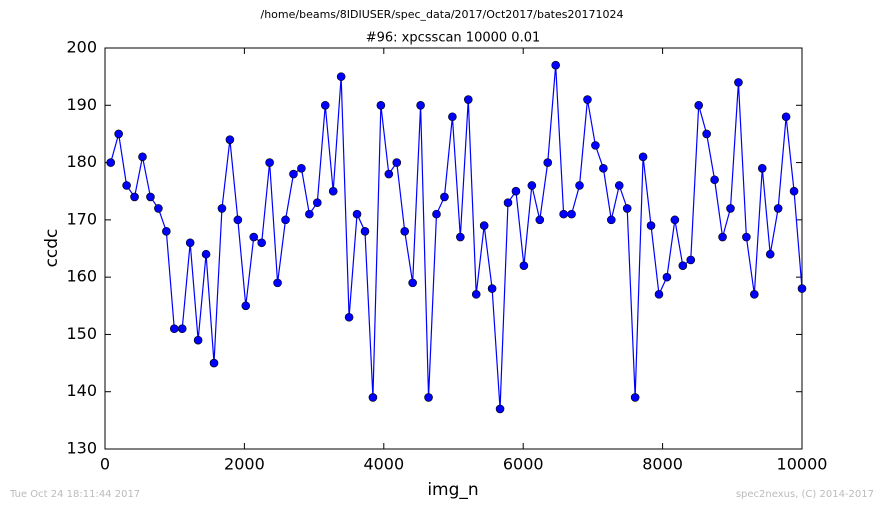 The width and height of the screenshot is (884, 509). I want to click on y-tick-label: 160, so click(81, 276).